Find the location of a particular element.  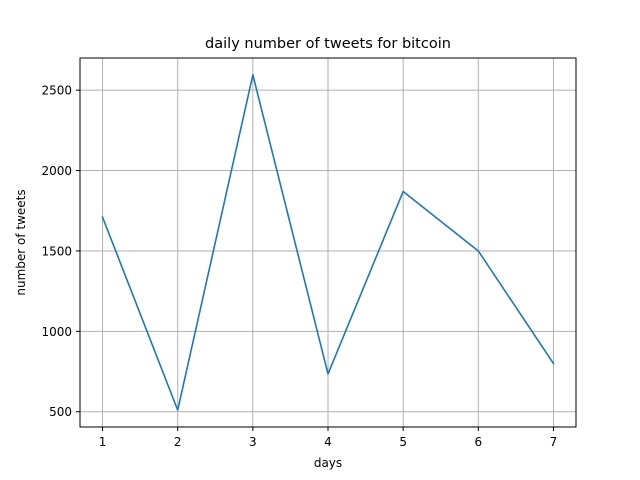

x-tick-label: 6 is located at coordinates (478, 442).